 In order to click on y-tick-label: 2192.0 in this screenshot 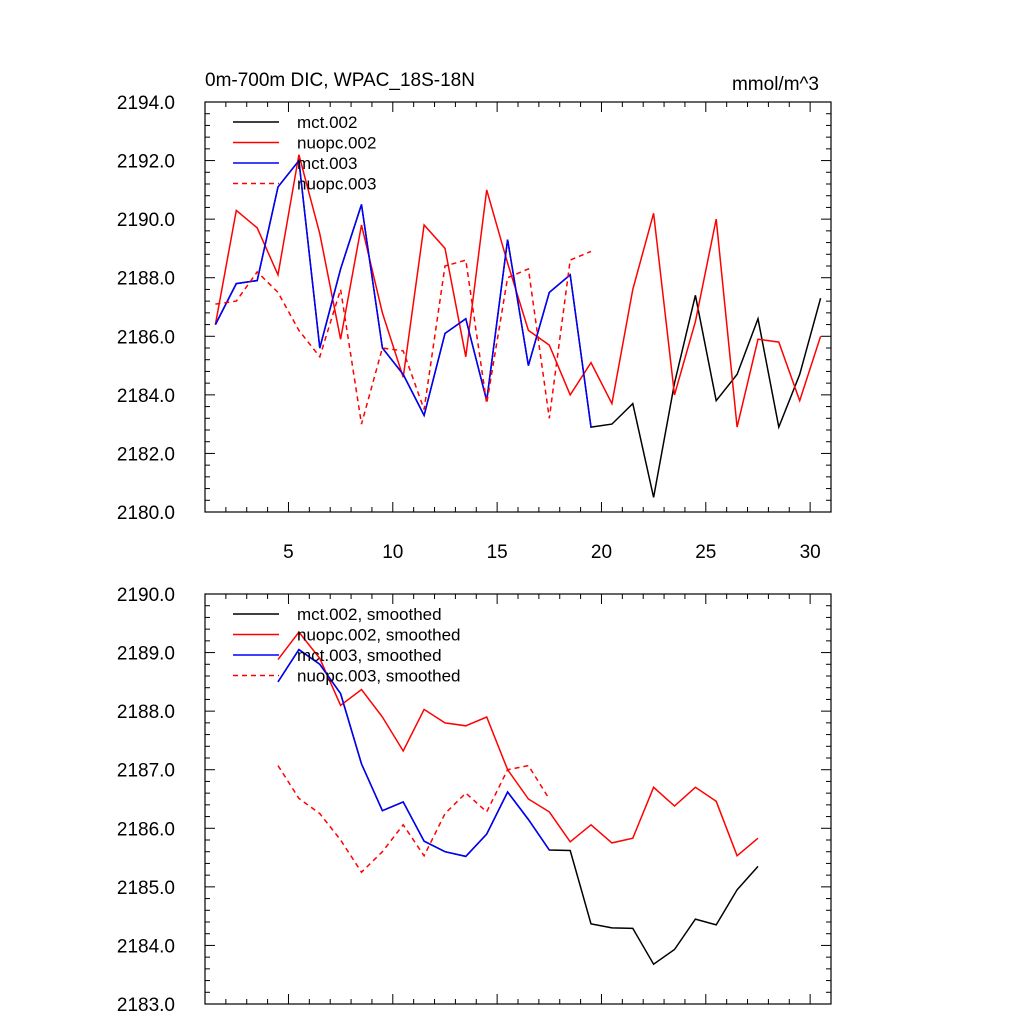, I will do `click(146, 162)`.